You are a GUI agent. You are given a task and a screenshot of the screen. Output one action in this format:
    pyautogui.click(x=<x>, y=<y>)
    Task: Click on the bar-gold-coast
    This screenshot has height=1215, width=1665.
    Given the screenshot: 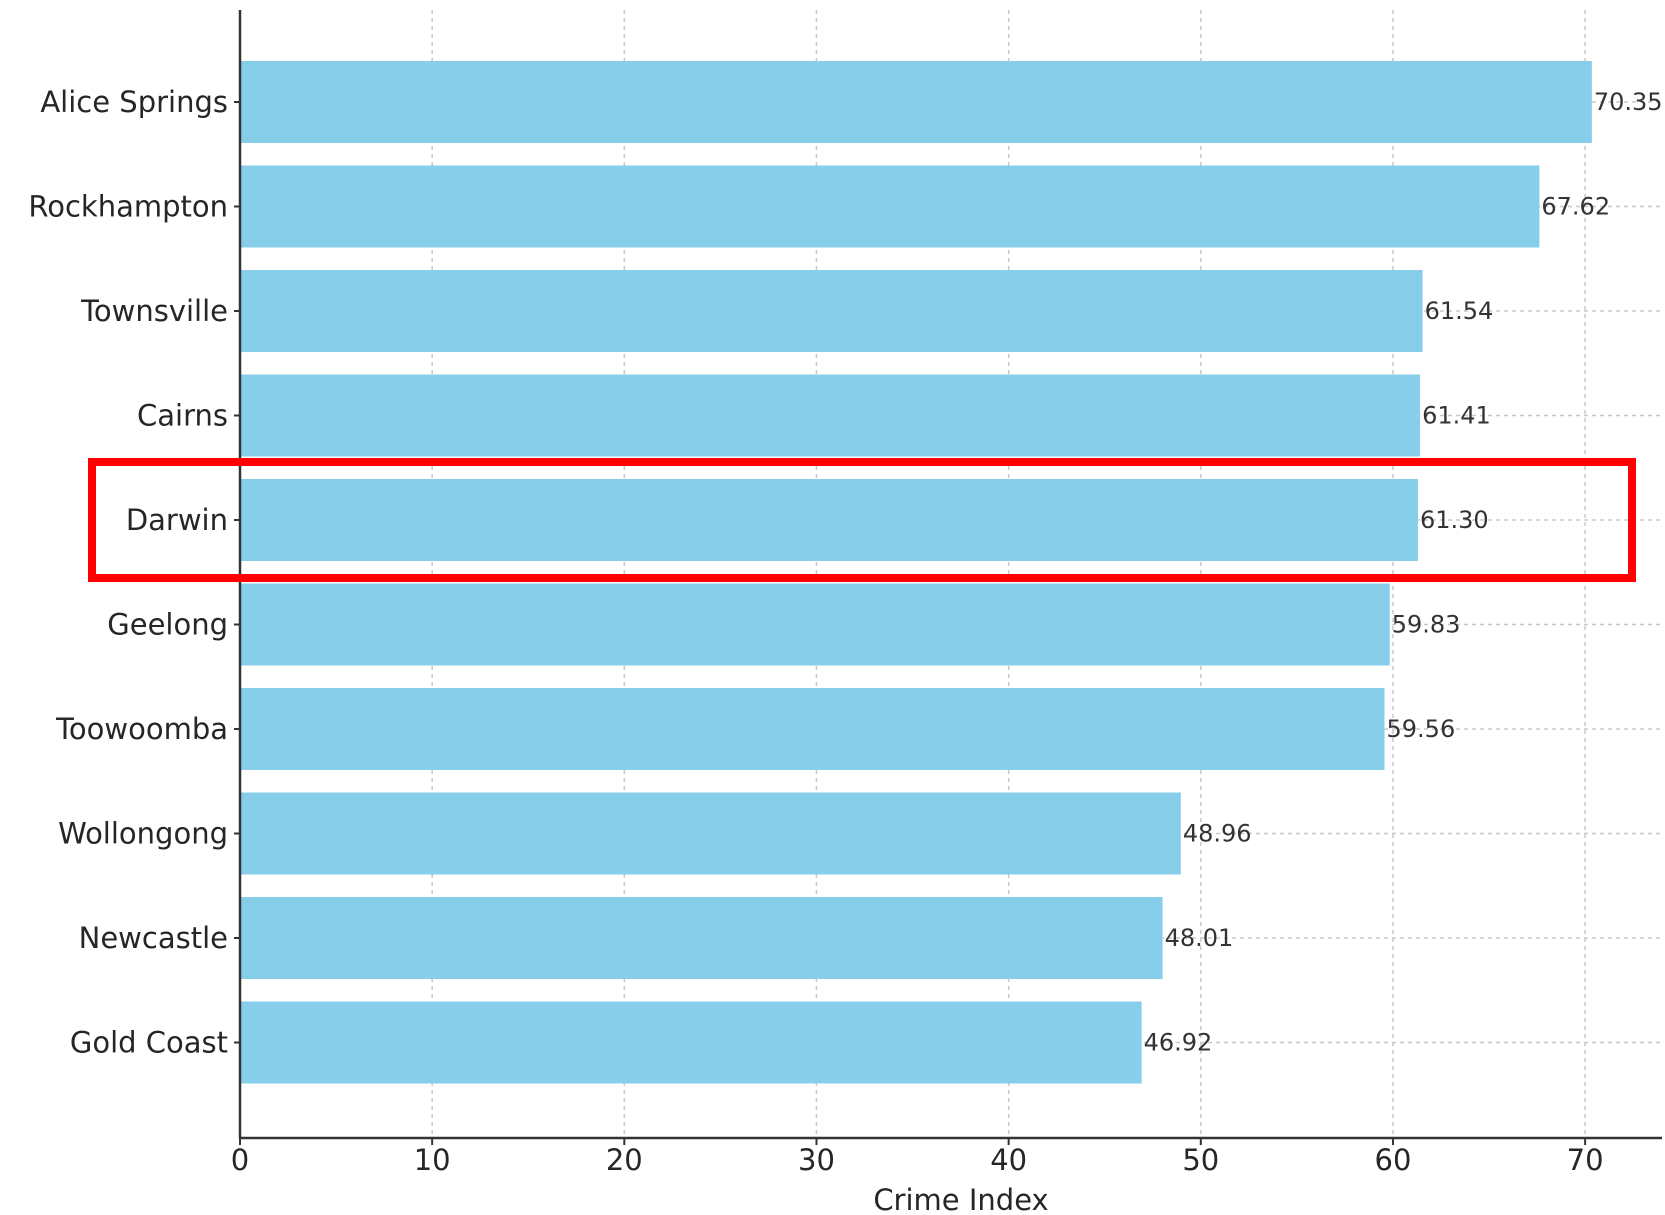 What is the action you would take?
    pyautogui.click(x=691, y=1042)
    